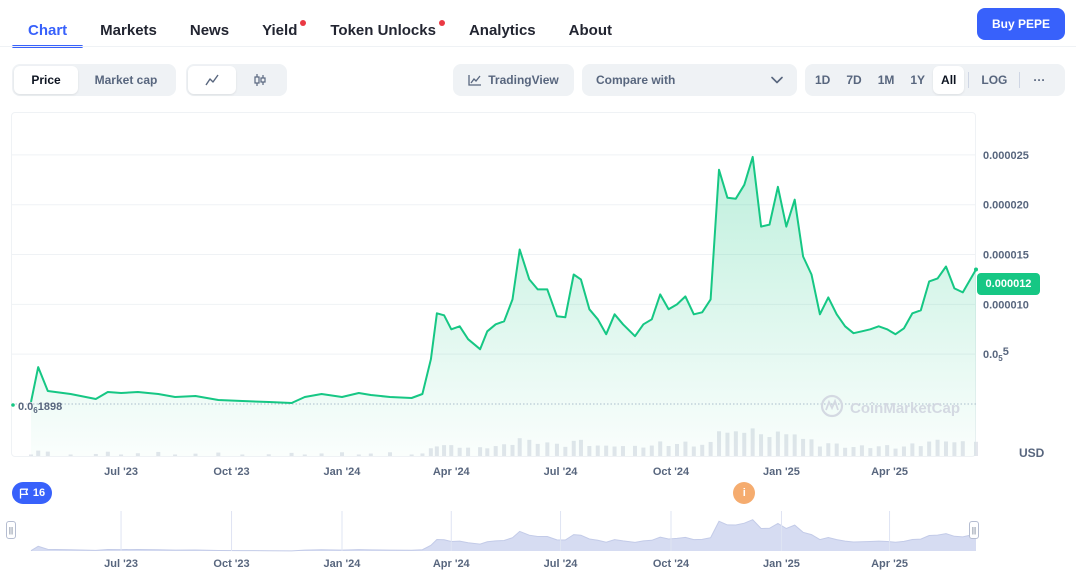 Image resolution: width=1076 pixels, height=577 pixels. I want to click on current-price-point, so click(976, 269).